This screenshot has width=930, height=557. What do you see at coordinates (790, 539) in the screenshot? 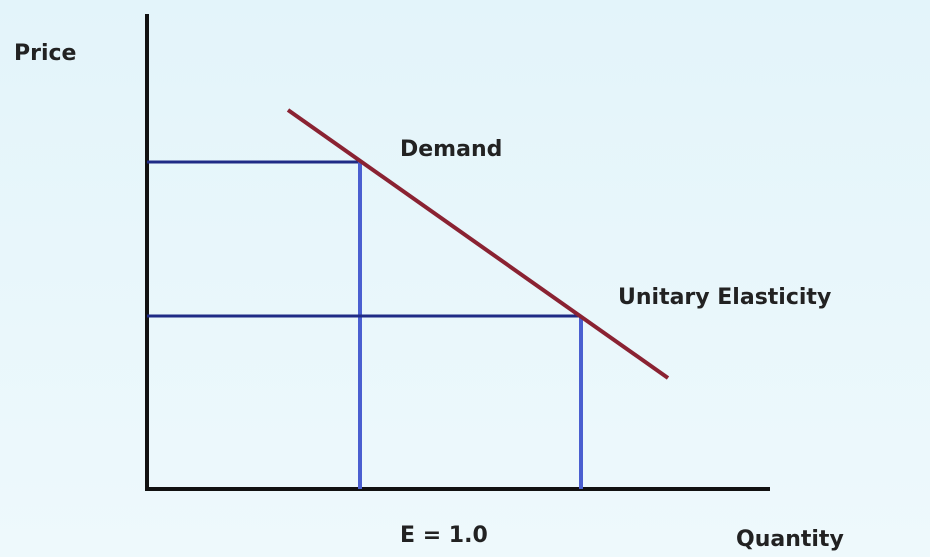
I see `x-axis-label: Quantity` at bounding box center [790, 539].